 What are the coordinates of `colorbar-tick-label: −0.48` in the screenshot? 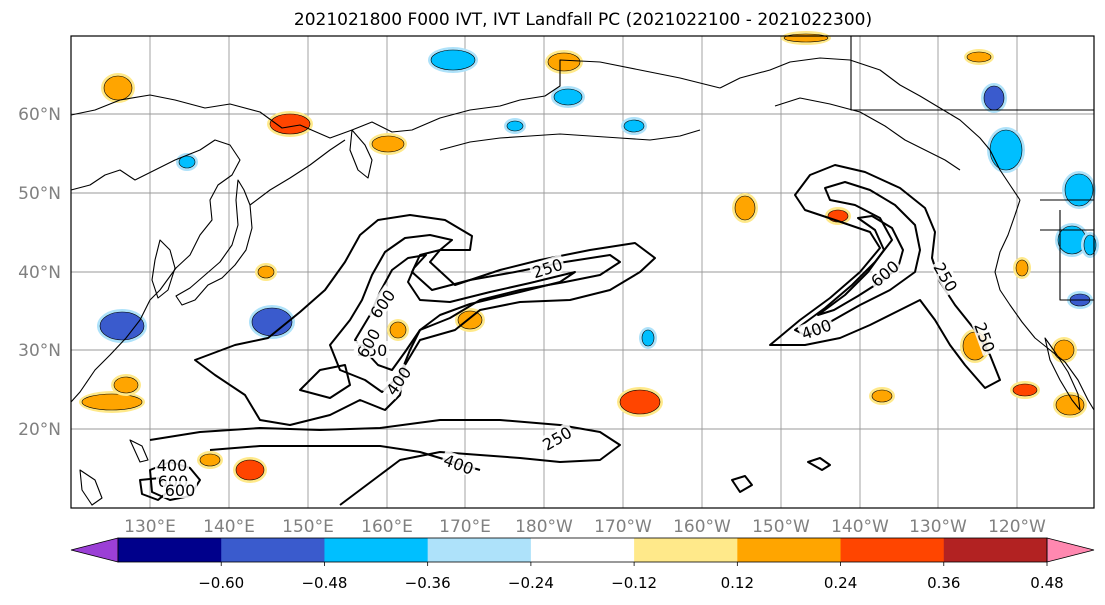 It's located at (324, 583).